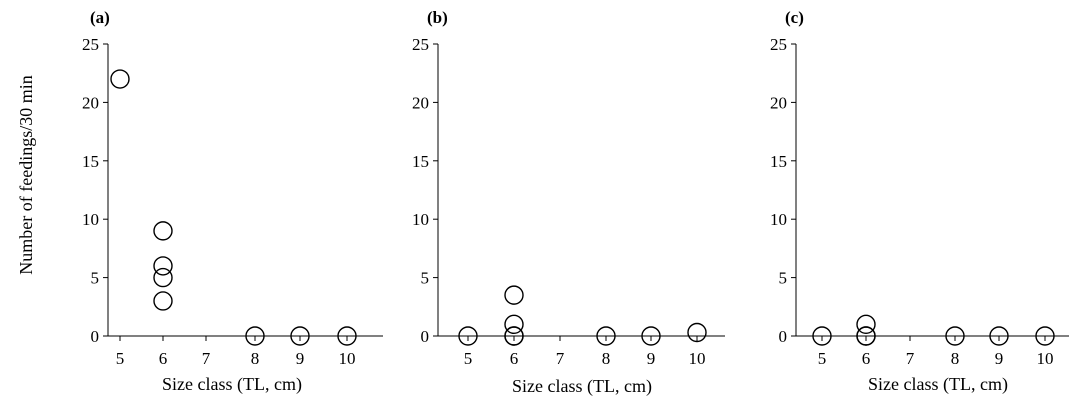  What do you see at coordinates (232, 384) in the screenshot?
I see `panel-a-x-axis-label: Size class (TL, cm)` at bounding box center [232, 384].